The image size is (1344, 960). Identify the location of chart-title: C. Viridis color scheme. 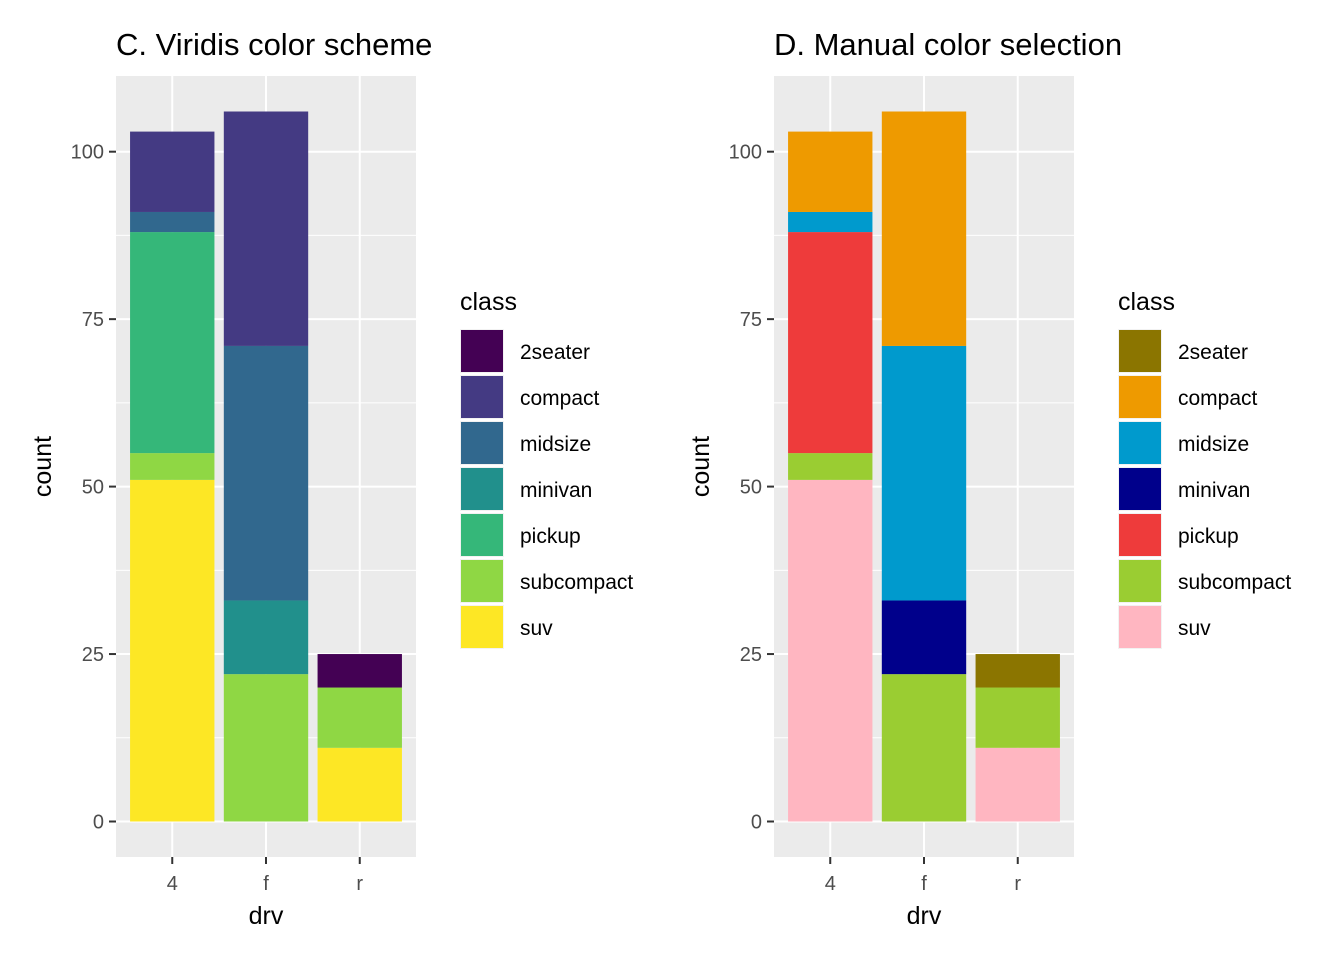
(274, 44).